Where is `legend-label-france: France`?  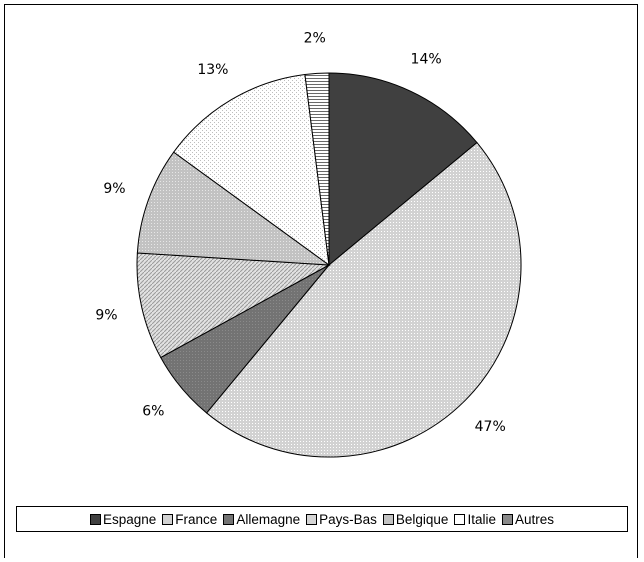 legend-label-france: France is located at coordinates (196, 519).